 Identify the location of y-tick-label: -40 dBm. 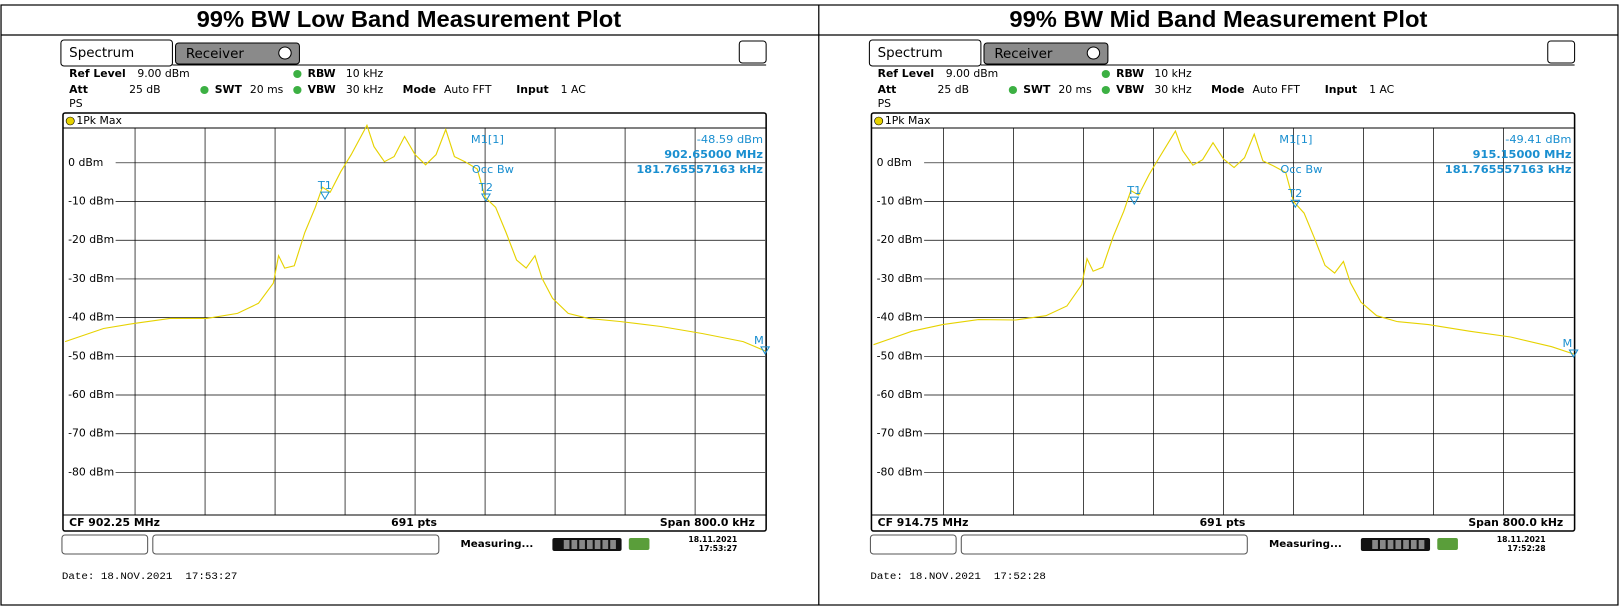
(900, 317).